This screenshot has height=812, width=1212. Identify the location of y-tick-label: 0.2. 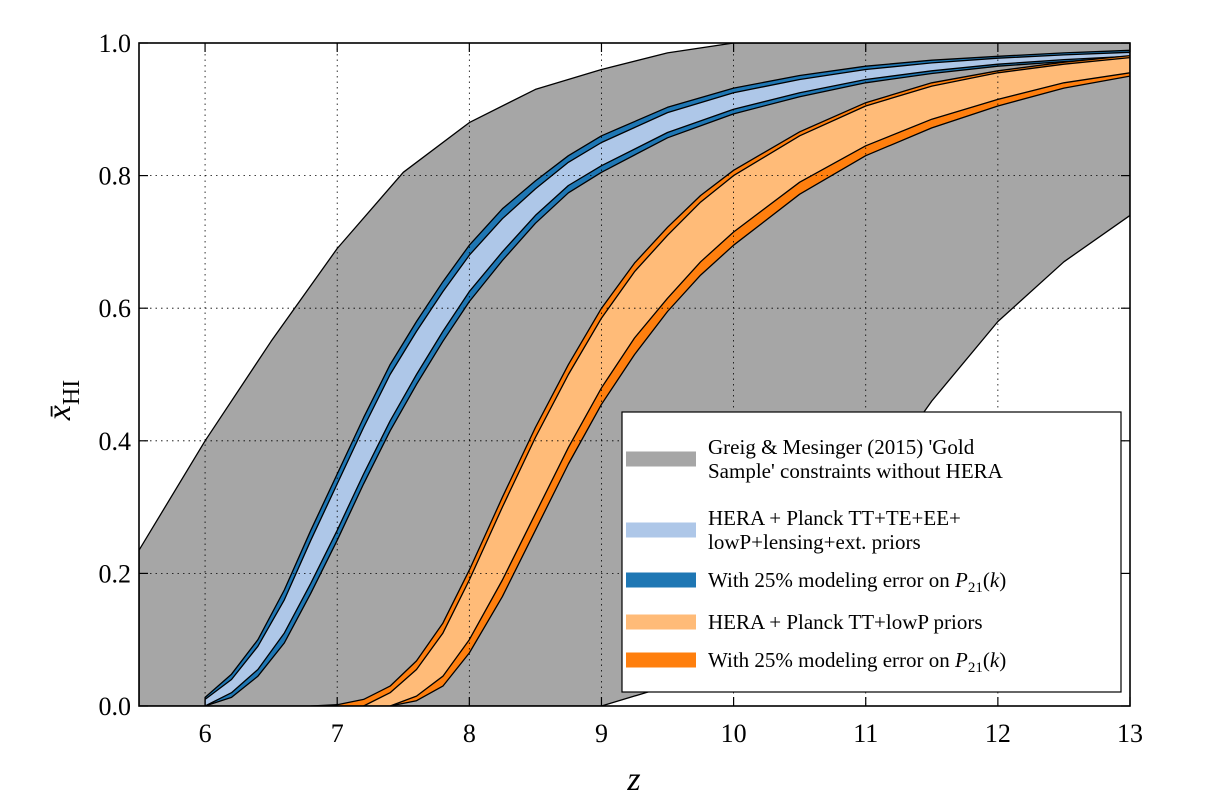
(115, 573).